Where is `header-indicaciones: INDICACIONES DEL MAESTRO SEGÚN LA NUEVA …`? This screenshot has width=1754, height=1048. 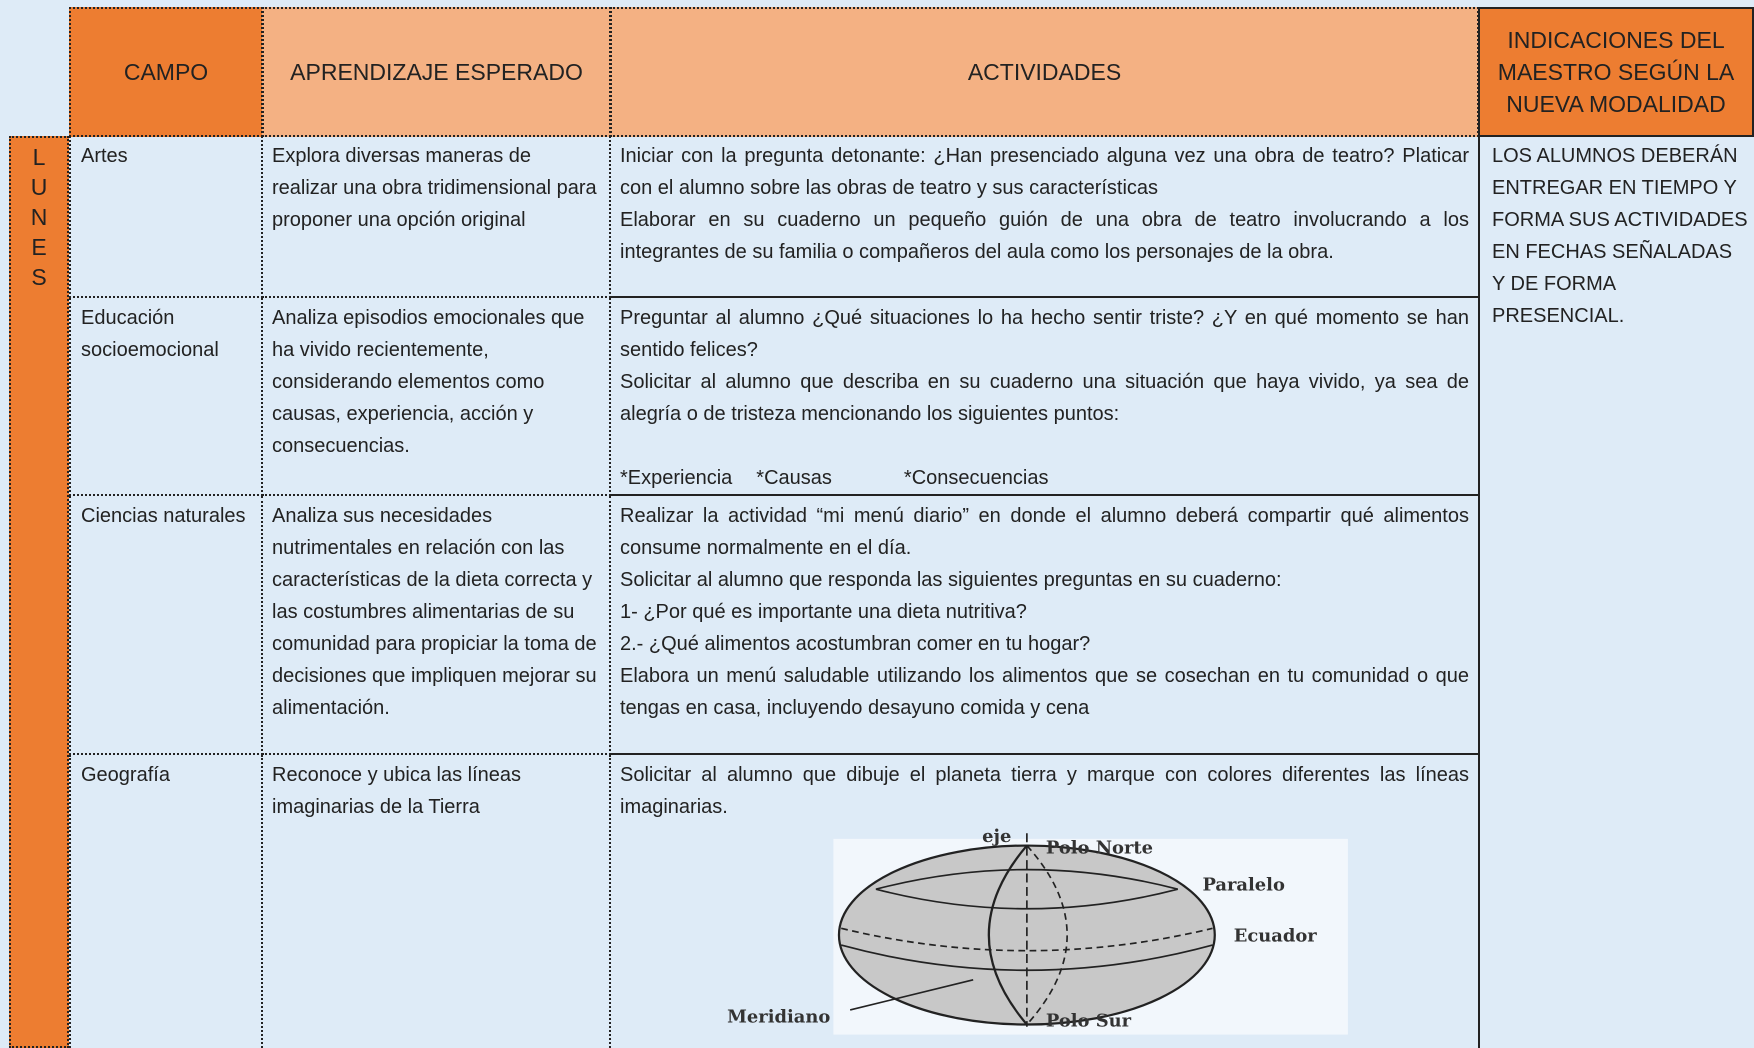
header-indicaciones: INDICACIONES DEL MAESTRO SEGÚN LA NUEVA … is located at coordinates (1616, 72).